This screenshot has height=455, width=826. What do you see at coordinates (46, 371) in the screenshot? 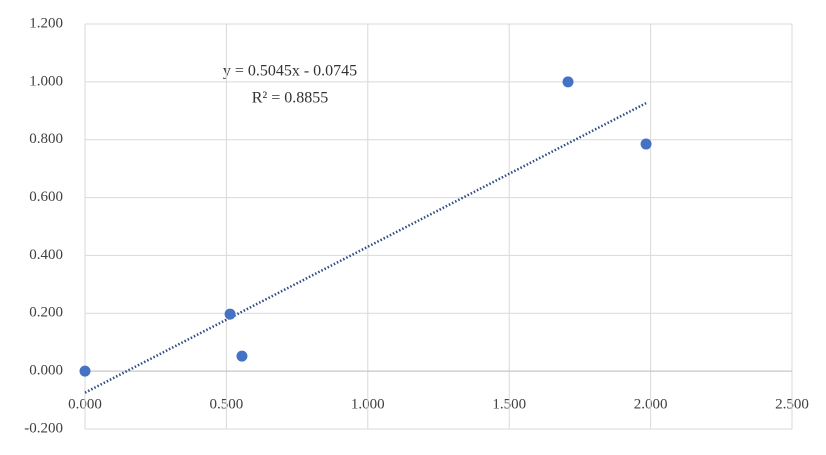
I see `y-tick-label: 0.000` at bounding box center [46, 371].